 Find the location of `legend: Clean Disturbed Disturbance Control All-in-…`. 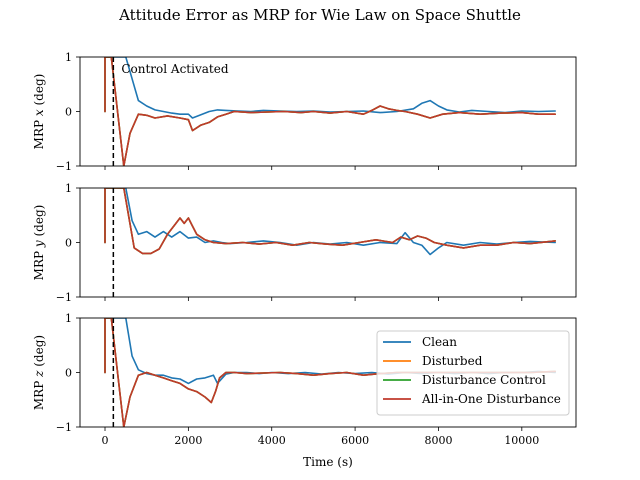

legend: Clean Disturbed Disturbance Control All-in-… is located at coordinates (473, 373).